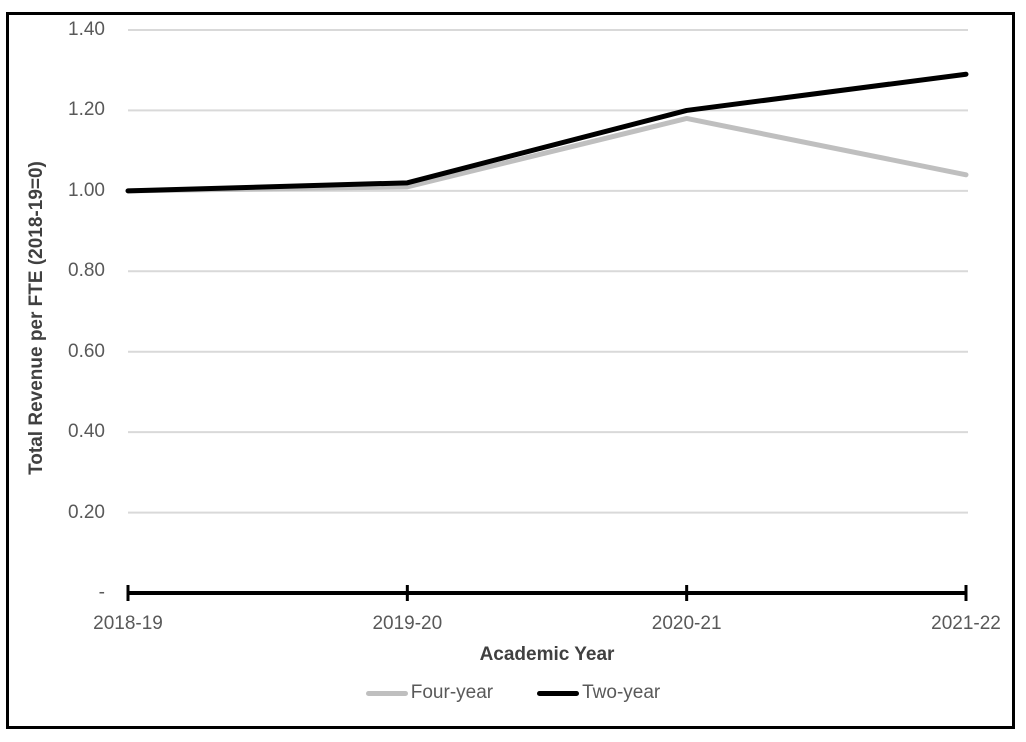 This screenshot has width=1026, height=742. I want to click on y-tick-label: 1.20, so click(86, 110).